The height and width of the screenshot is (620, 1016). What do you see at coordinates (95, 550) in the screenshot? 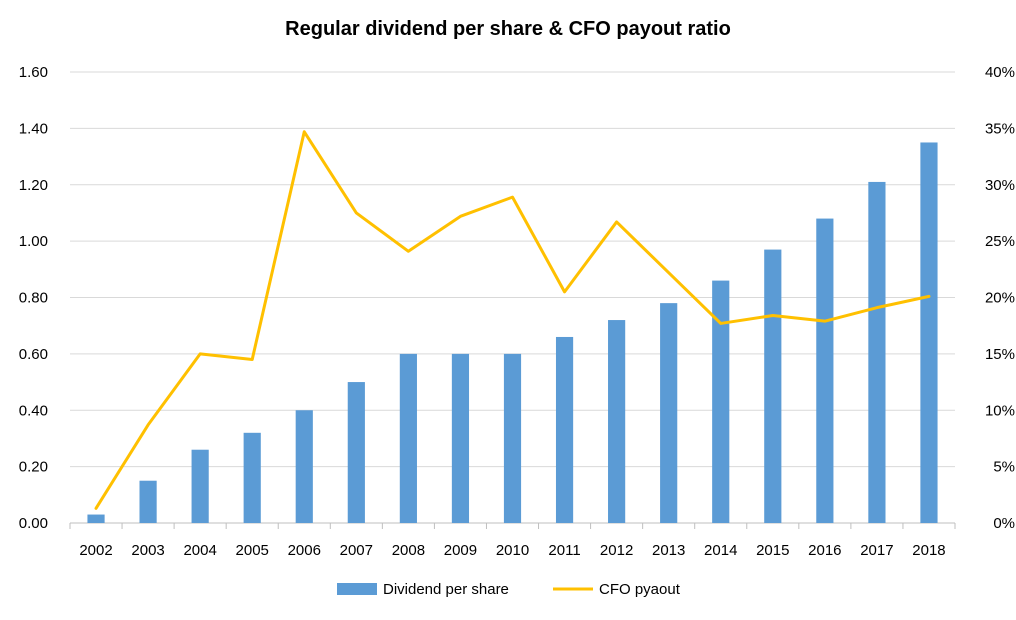
I see `x-tick-label: 2002` at bounding box center [95, 550].